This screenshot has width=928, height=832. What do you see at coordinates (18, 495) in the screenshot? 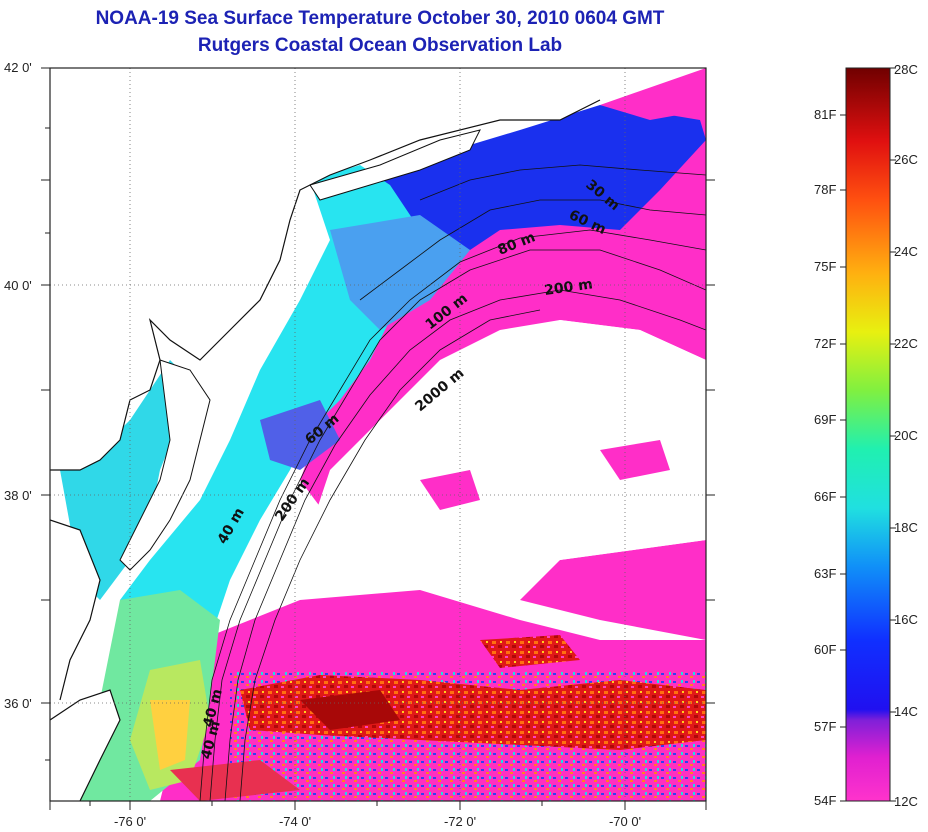
I see `lat-tick-label: 38 0'` at bounding box center [18, 495].